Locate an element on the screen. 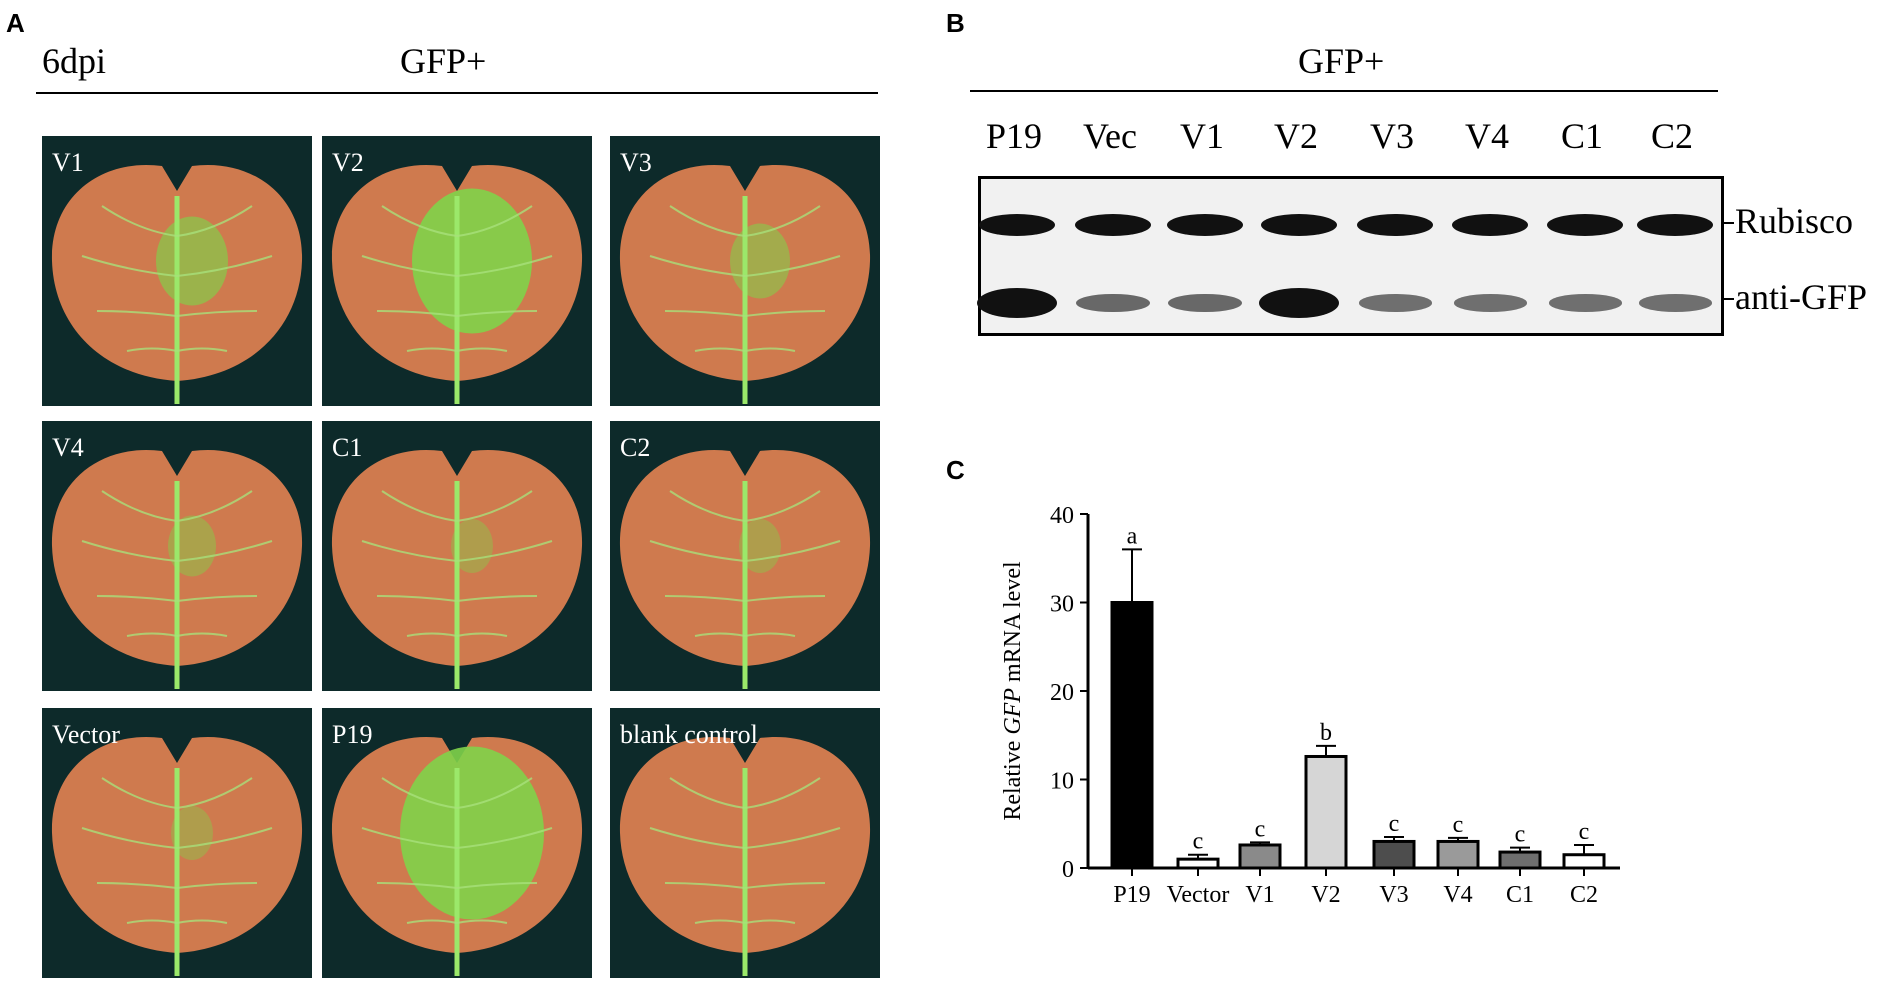 This screenshot has width=1902, height=987. panel-c-letter: C is located at coordinates (955, 470).